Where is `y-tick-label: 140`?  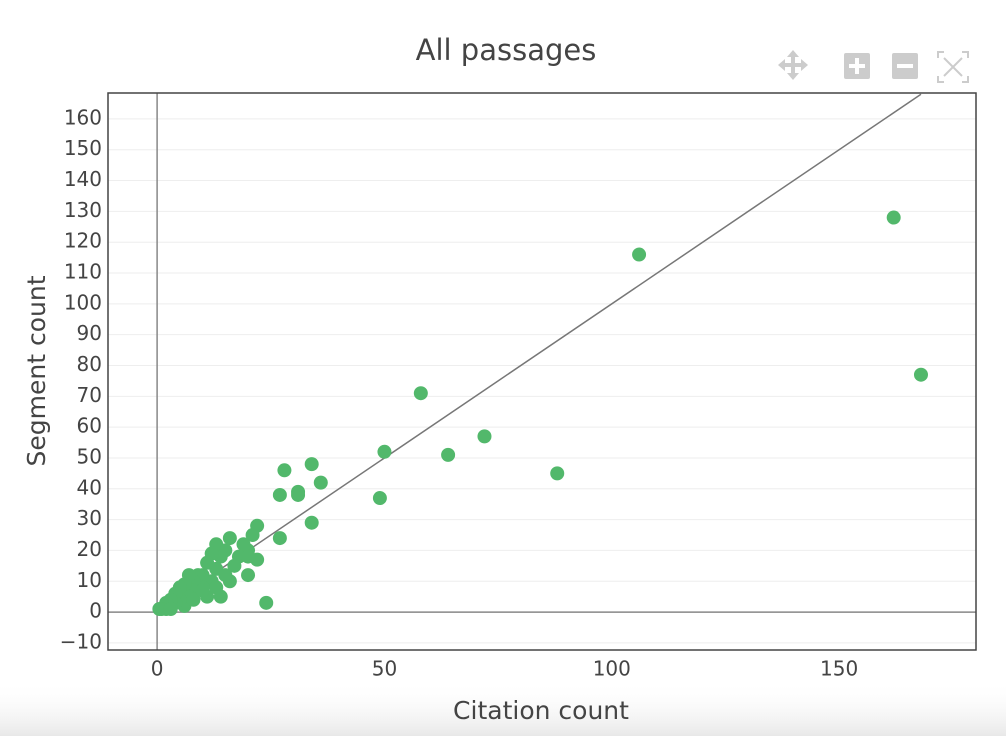
y-tick-label: 140 is located at coordinates (83, 179).